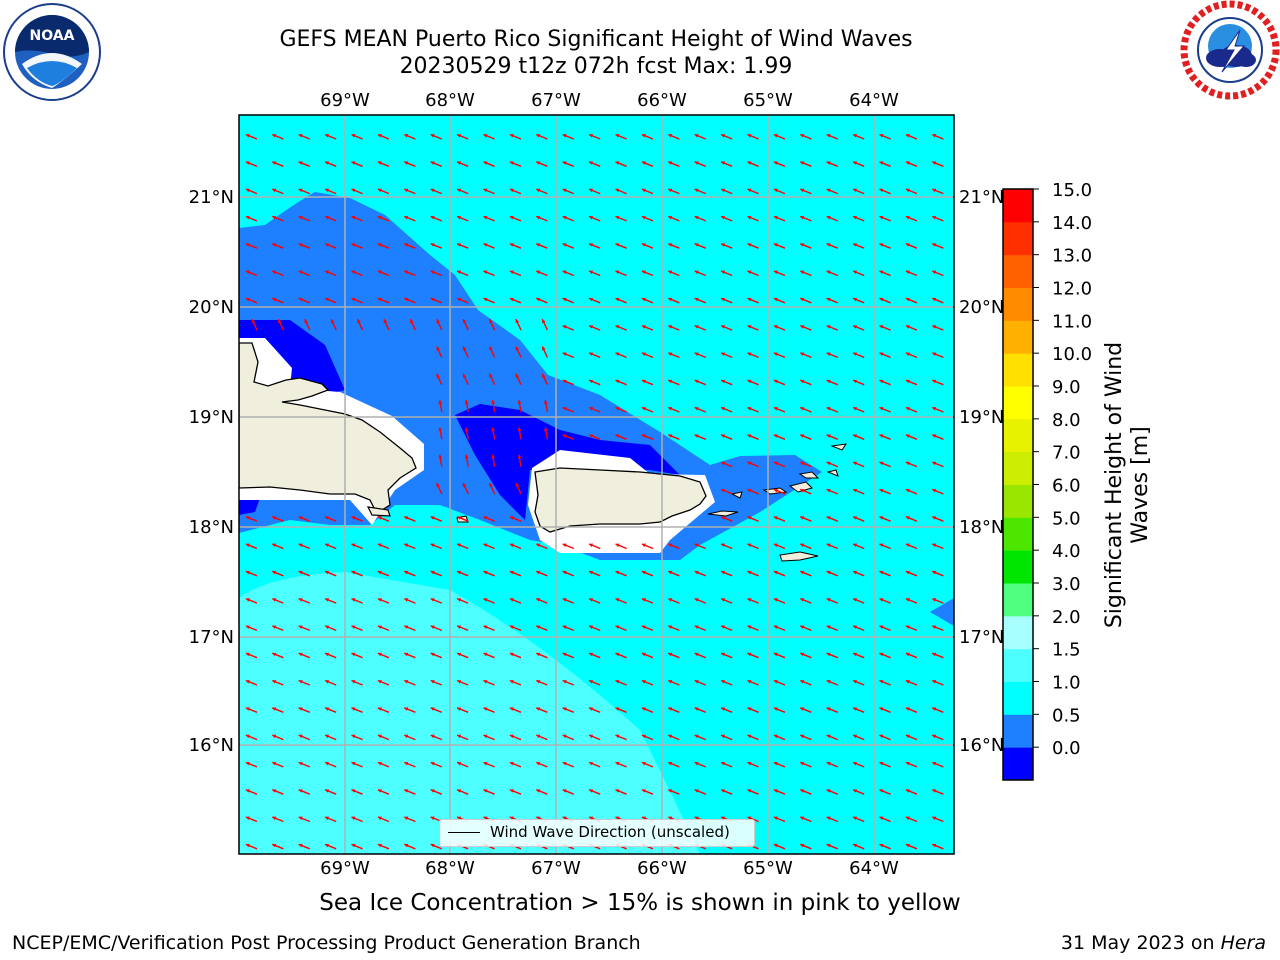  What do you see at coordinates (1072, 223) in the screenshot?
I see `colorbar-tick-label: 14.0` at bounding box center [1072, 223].